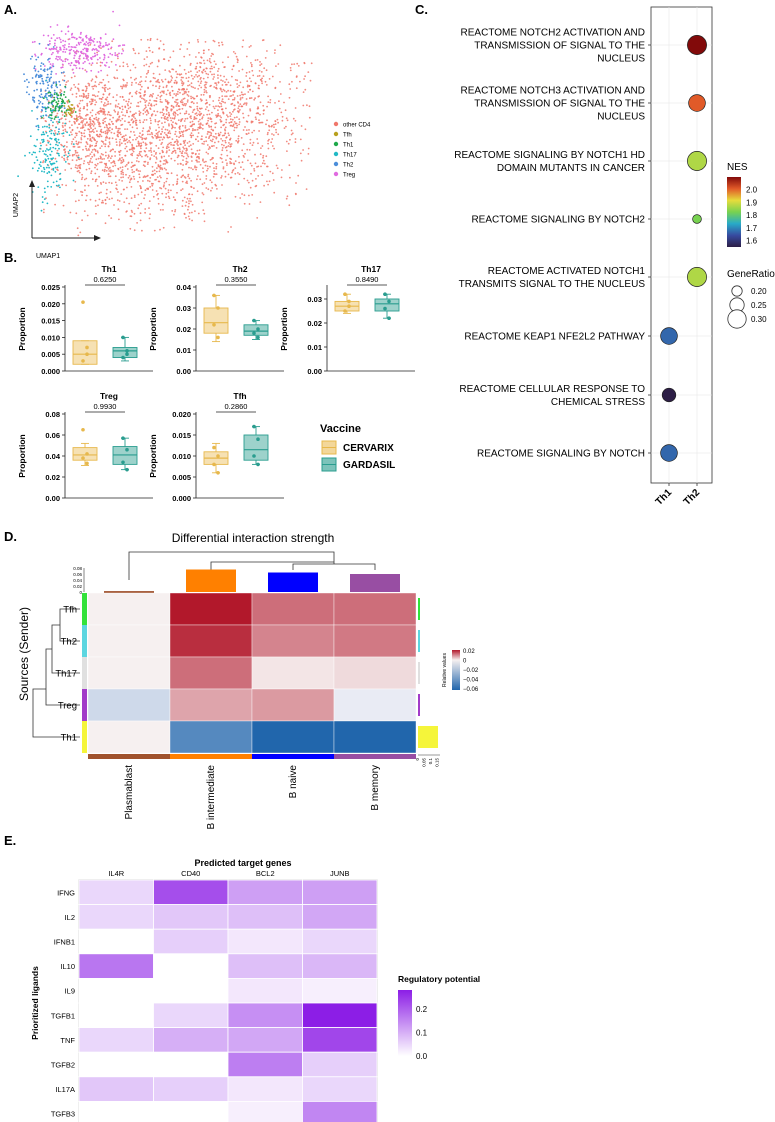 This screenshot has width=775, height=1122. I want to click on boxplot-title: Treg, so click(109, 396).